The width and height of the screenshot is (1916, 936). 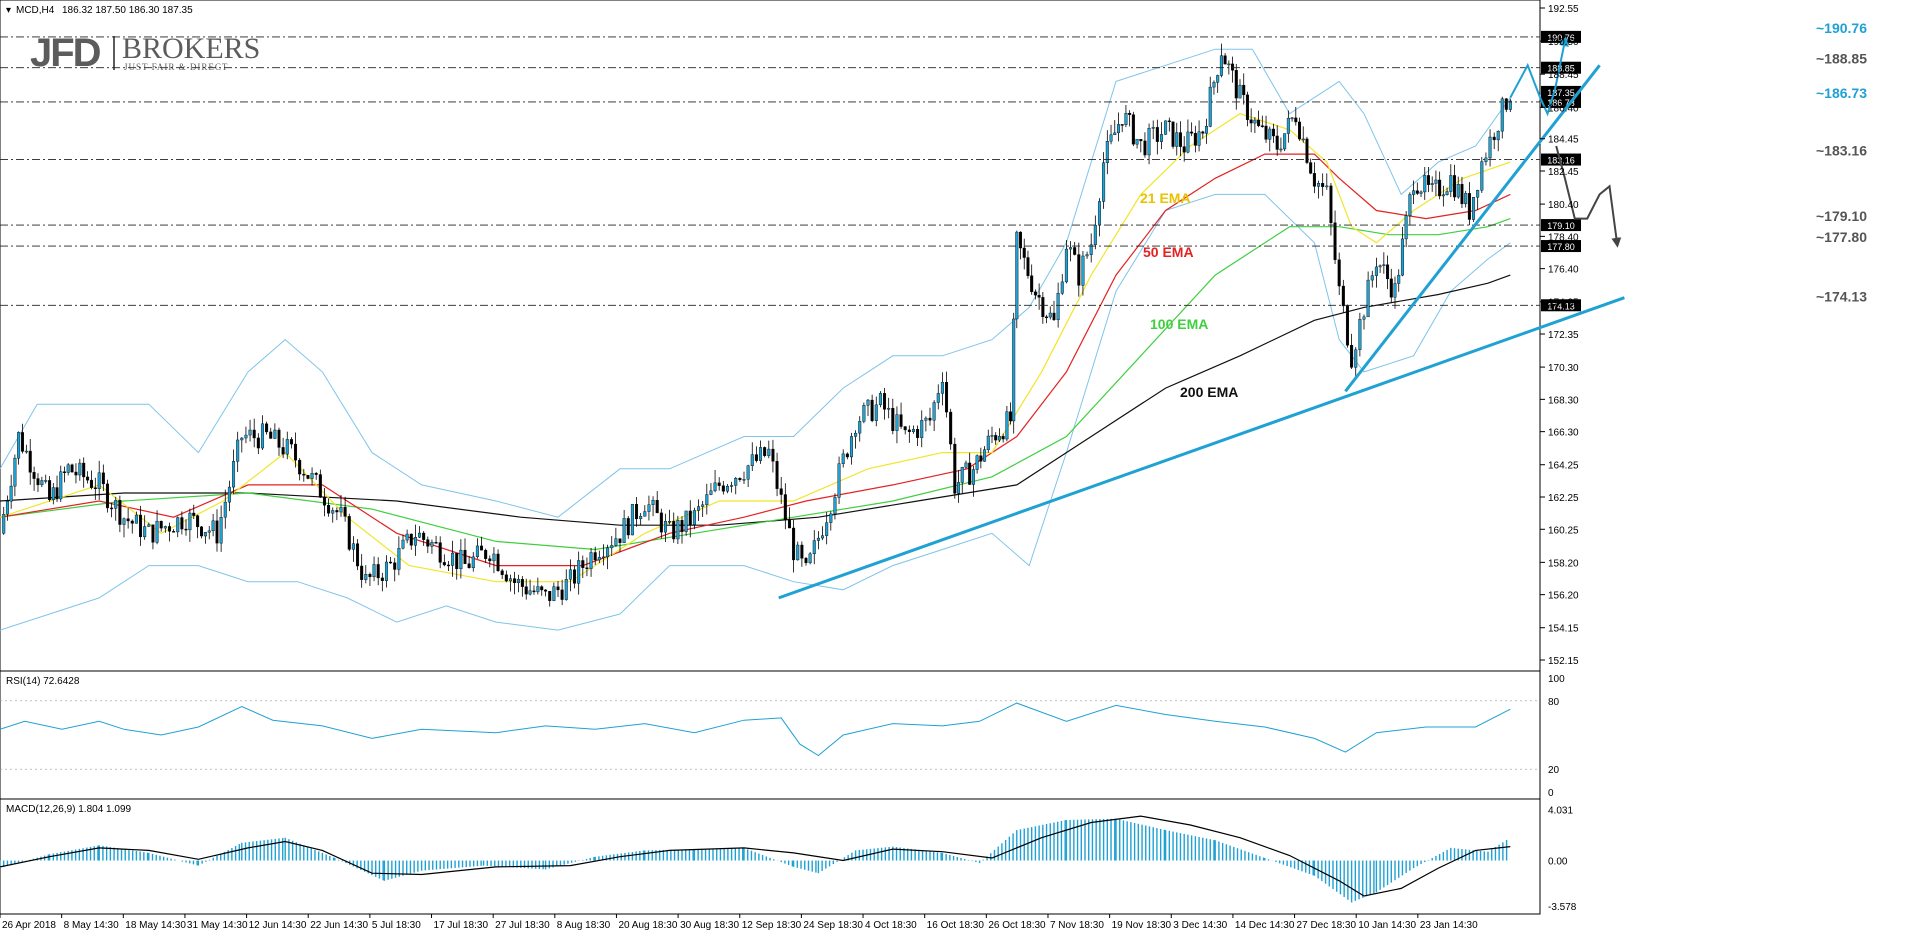 I want to click on level-label: ~179.10, so click(x=1841, y=216).